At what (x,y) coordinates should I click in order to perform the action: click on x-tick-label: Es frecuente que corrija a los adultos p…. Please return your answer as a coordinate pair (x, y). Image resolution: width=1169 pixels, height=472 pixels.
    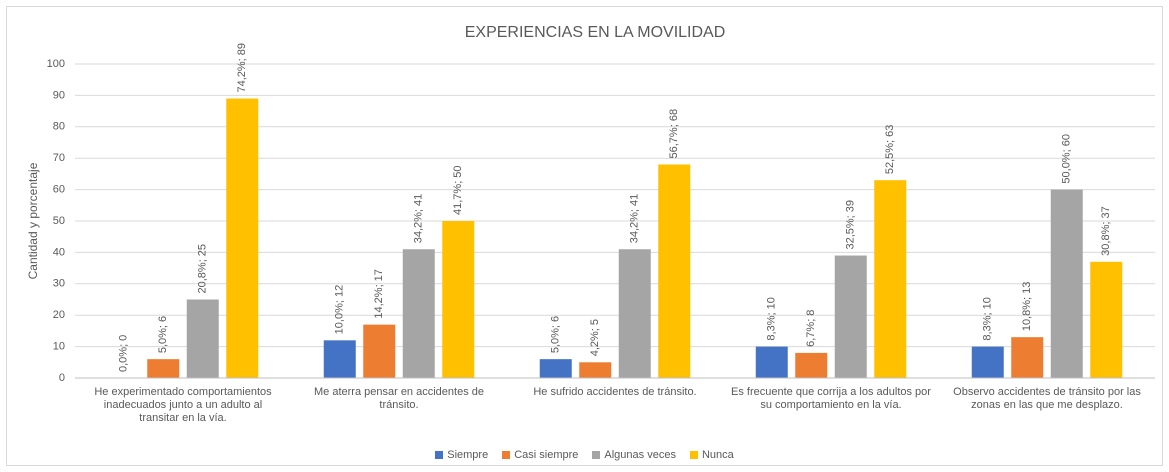
    Looking at the image, I should click on (831, 398).